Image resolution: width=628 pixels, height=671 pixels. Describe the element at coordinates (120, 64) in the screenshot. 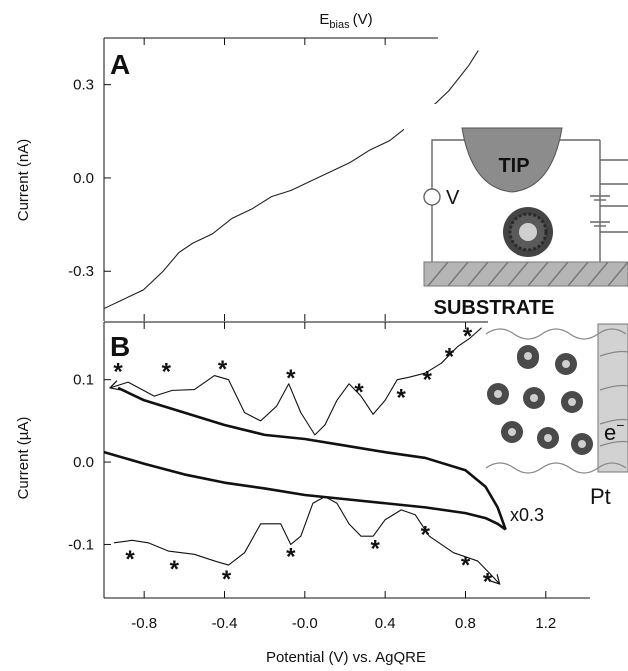

I see `panel-a-letter: A` at that location.